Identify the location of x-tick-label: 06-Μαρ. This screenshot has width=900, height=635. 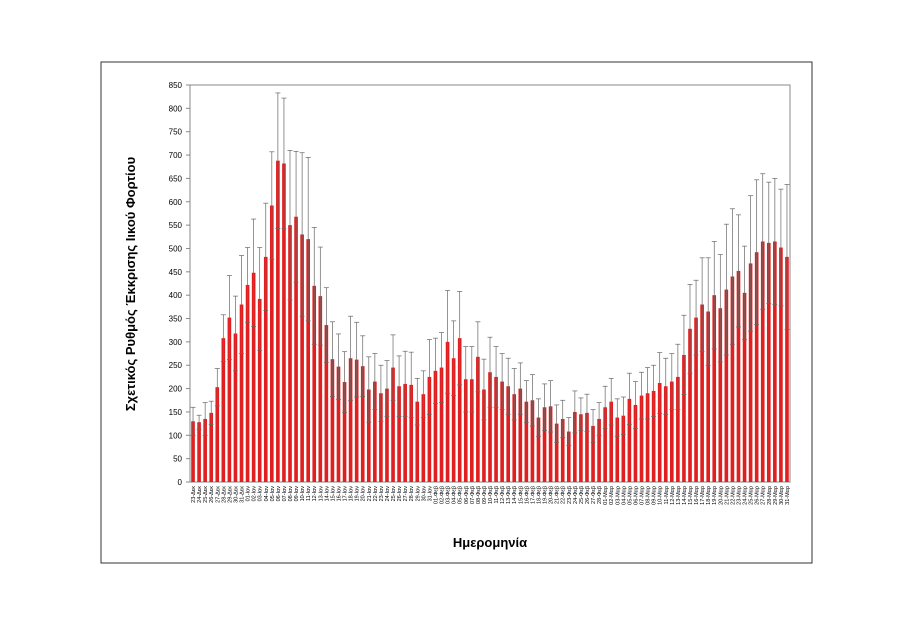
(636, 495).